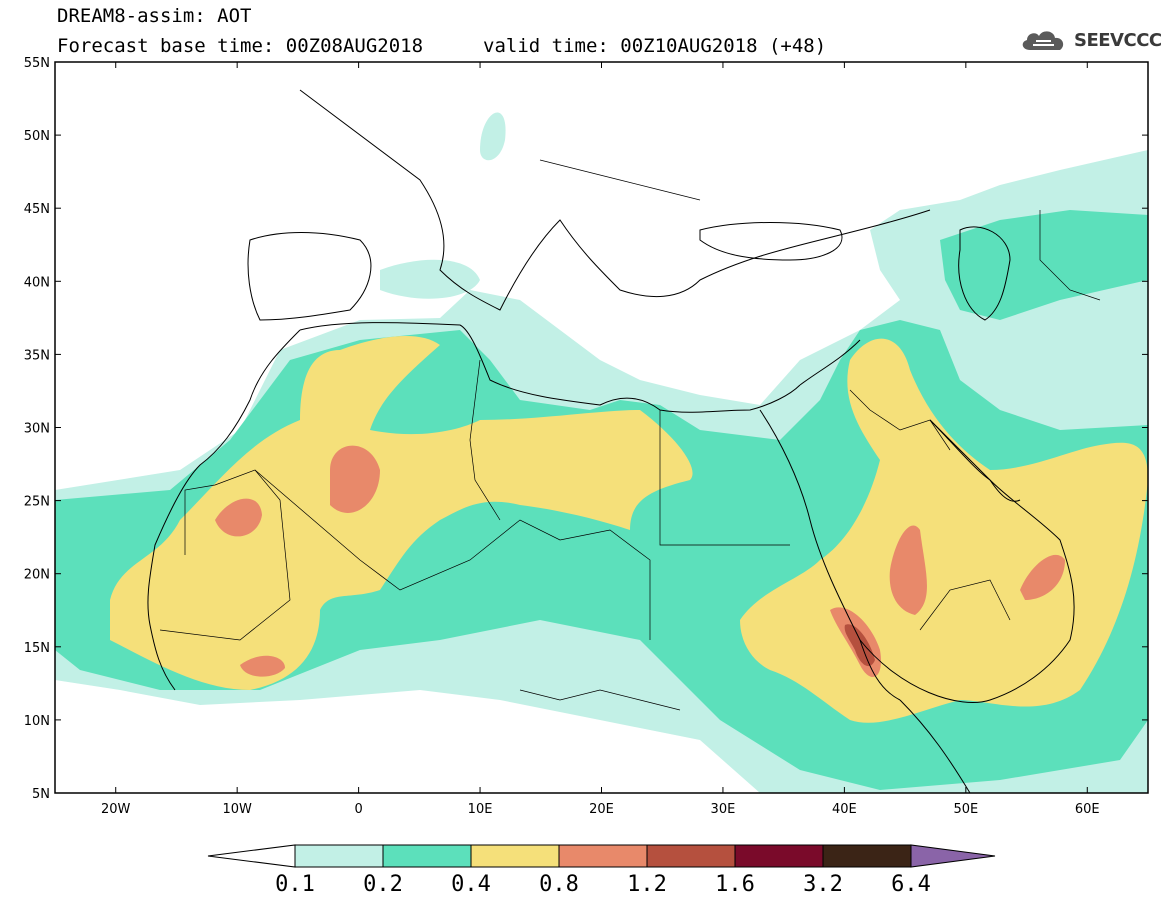 This screenshot has width=1165, height=905. Describe the element at coordinates (237, 809) in the screenshot. I see `lon-tick-label: 10W` at that location.